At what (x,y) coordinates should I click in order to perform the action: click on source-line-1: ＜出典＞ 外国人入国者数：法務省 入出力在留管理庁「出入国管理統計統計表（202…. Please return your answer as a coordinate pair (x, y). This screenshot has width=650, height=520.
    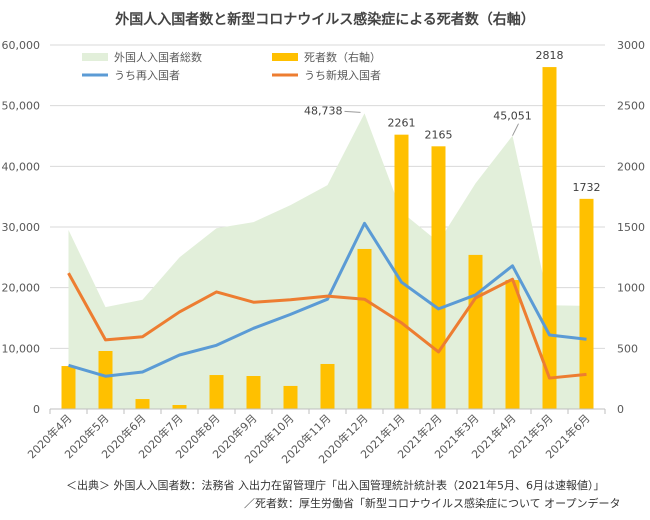
    Looking at the image, I should click on (335, 485).